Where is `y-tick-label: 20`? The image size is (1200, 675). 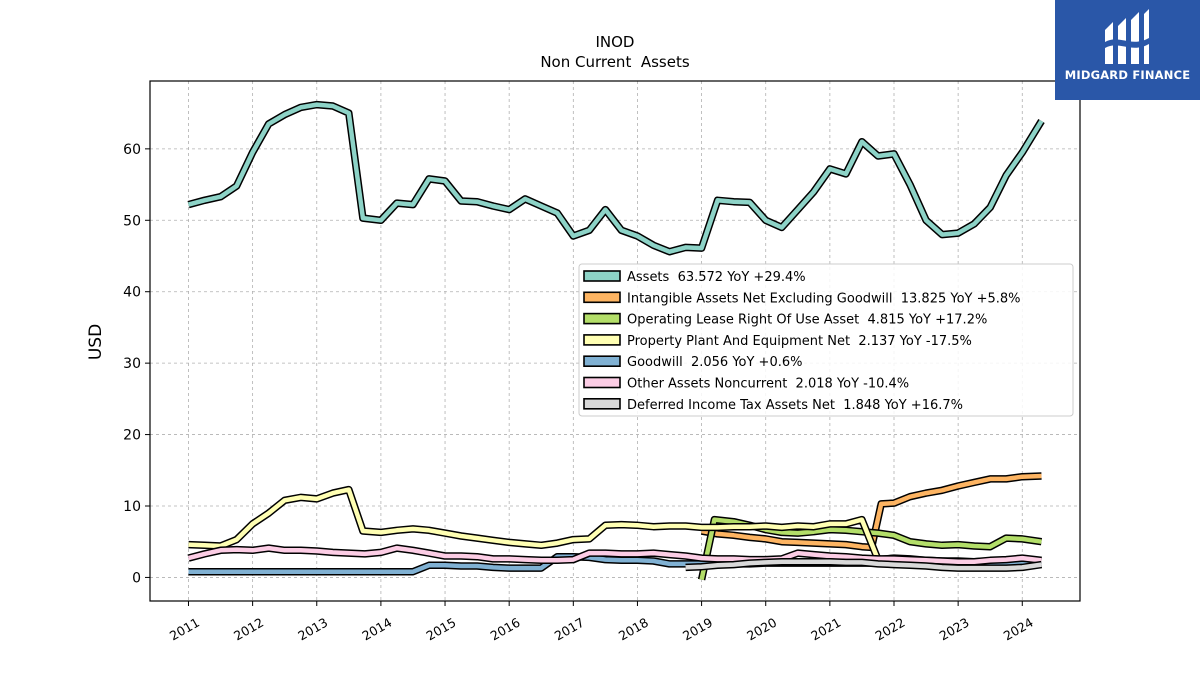 y-tick-label: 20 is located at coordinates (132, 436).